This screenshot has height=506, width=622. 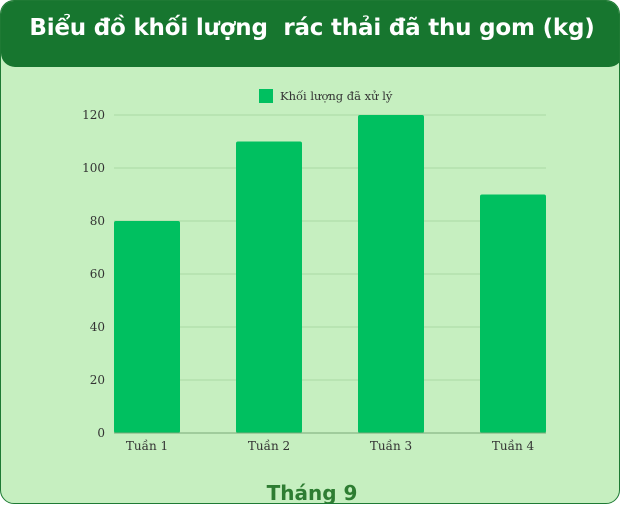 I want to click on y-tick-label: 40, so click(x=97, y=327).